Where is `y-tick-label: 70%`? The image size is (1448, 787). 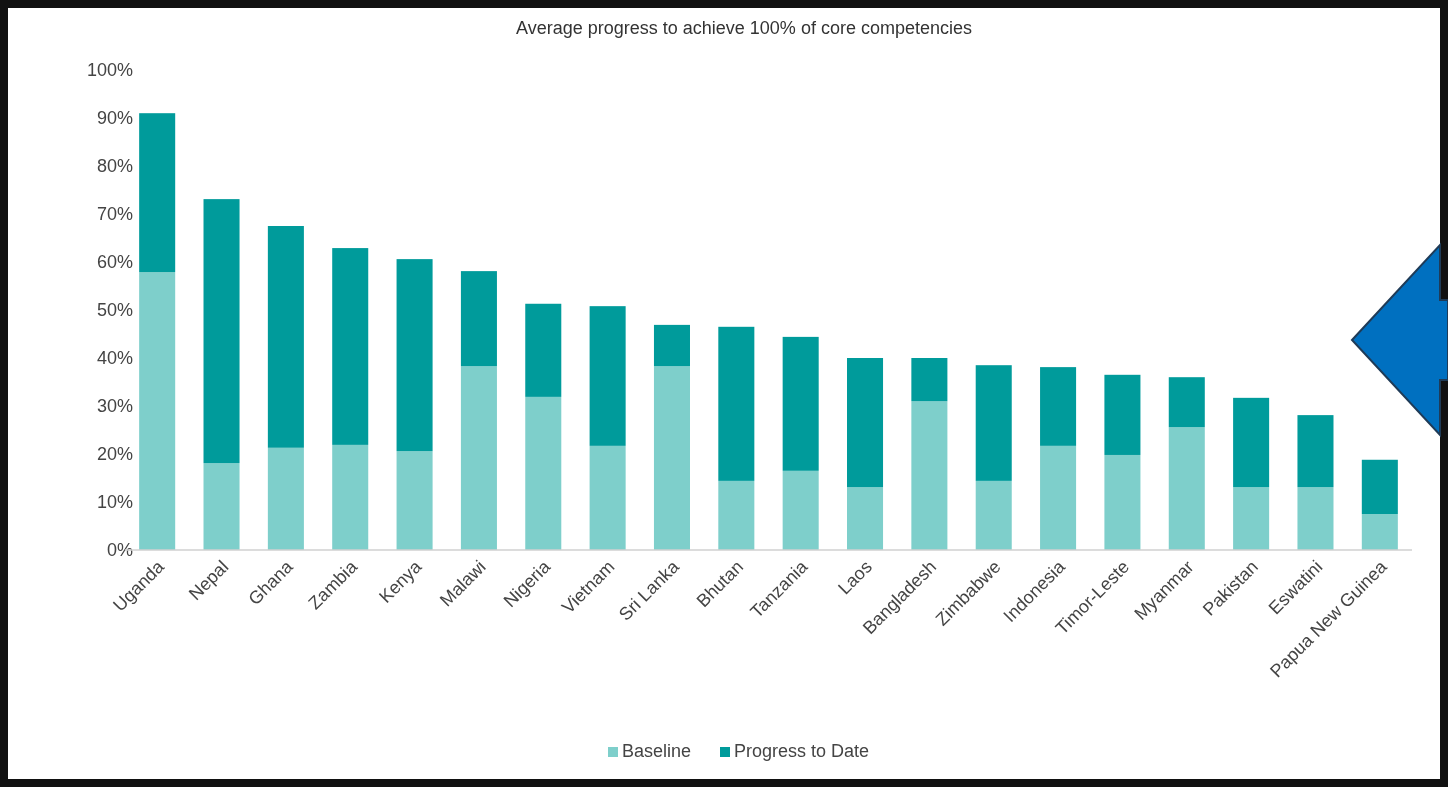
y-tick-label: 70% is located at coordinates (114, 214).